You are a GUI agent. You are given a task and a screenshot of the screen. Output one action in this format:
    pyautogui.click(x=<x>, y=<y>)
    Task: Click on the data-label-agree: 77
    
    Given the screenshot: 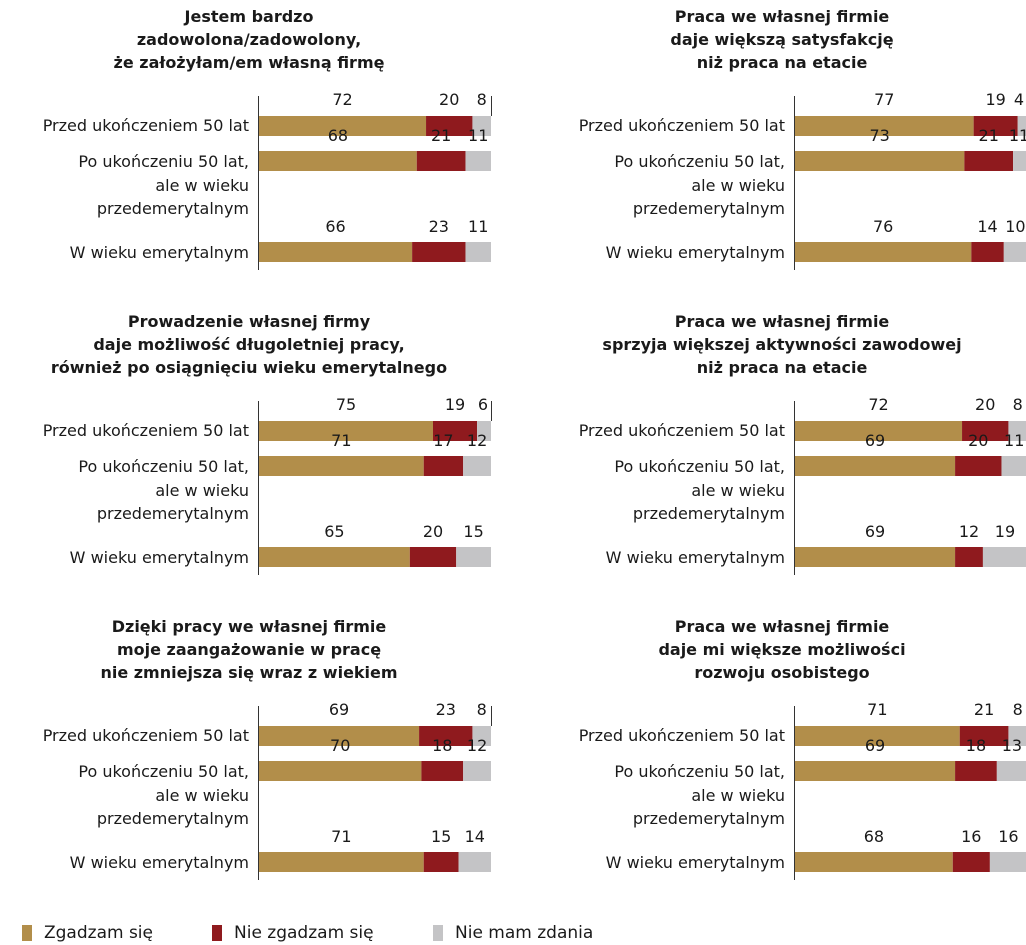 What is the action you would take?
    pyautogui.click(x=884, y=99)
    